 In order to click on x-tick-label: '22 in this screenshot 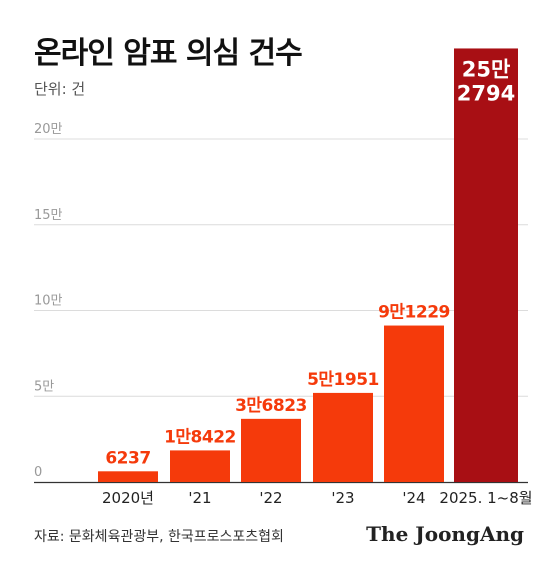, I will do `click(270, 498)`.